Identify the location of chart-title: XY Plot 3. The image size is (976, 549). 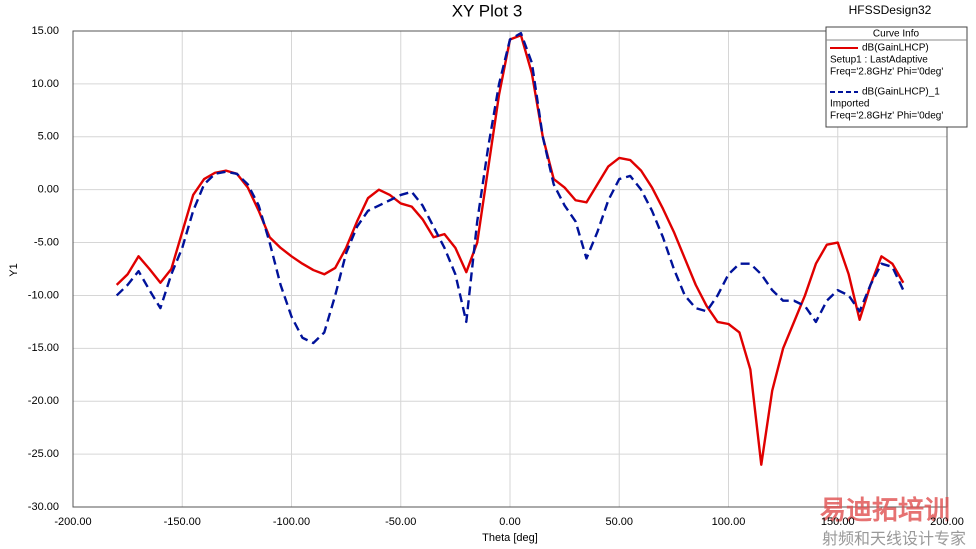
(487, 10).